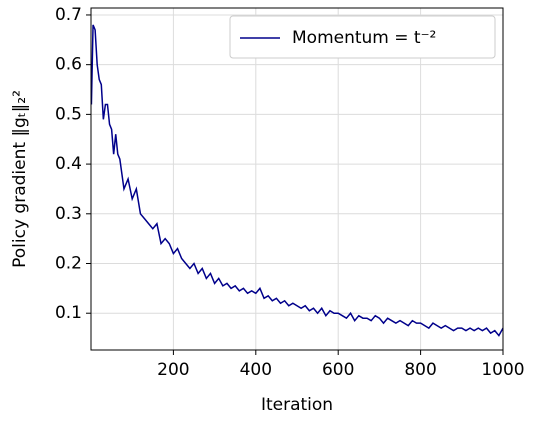 The image size is (538, 427). What do you see at coordinates (338, 370) in the screenshot?
I see `x-tick-label: 600` at bounding box center [338, 370].